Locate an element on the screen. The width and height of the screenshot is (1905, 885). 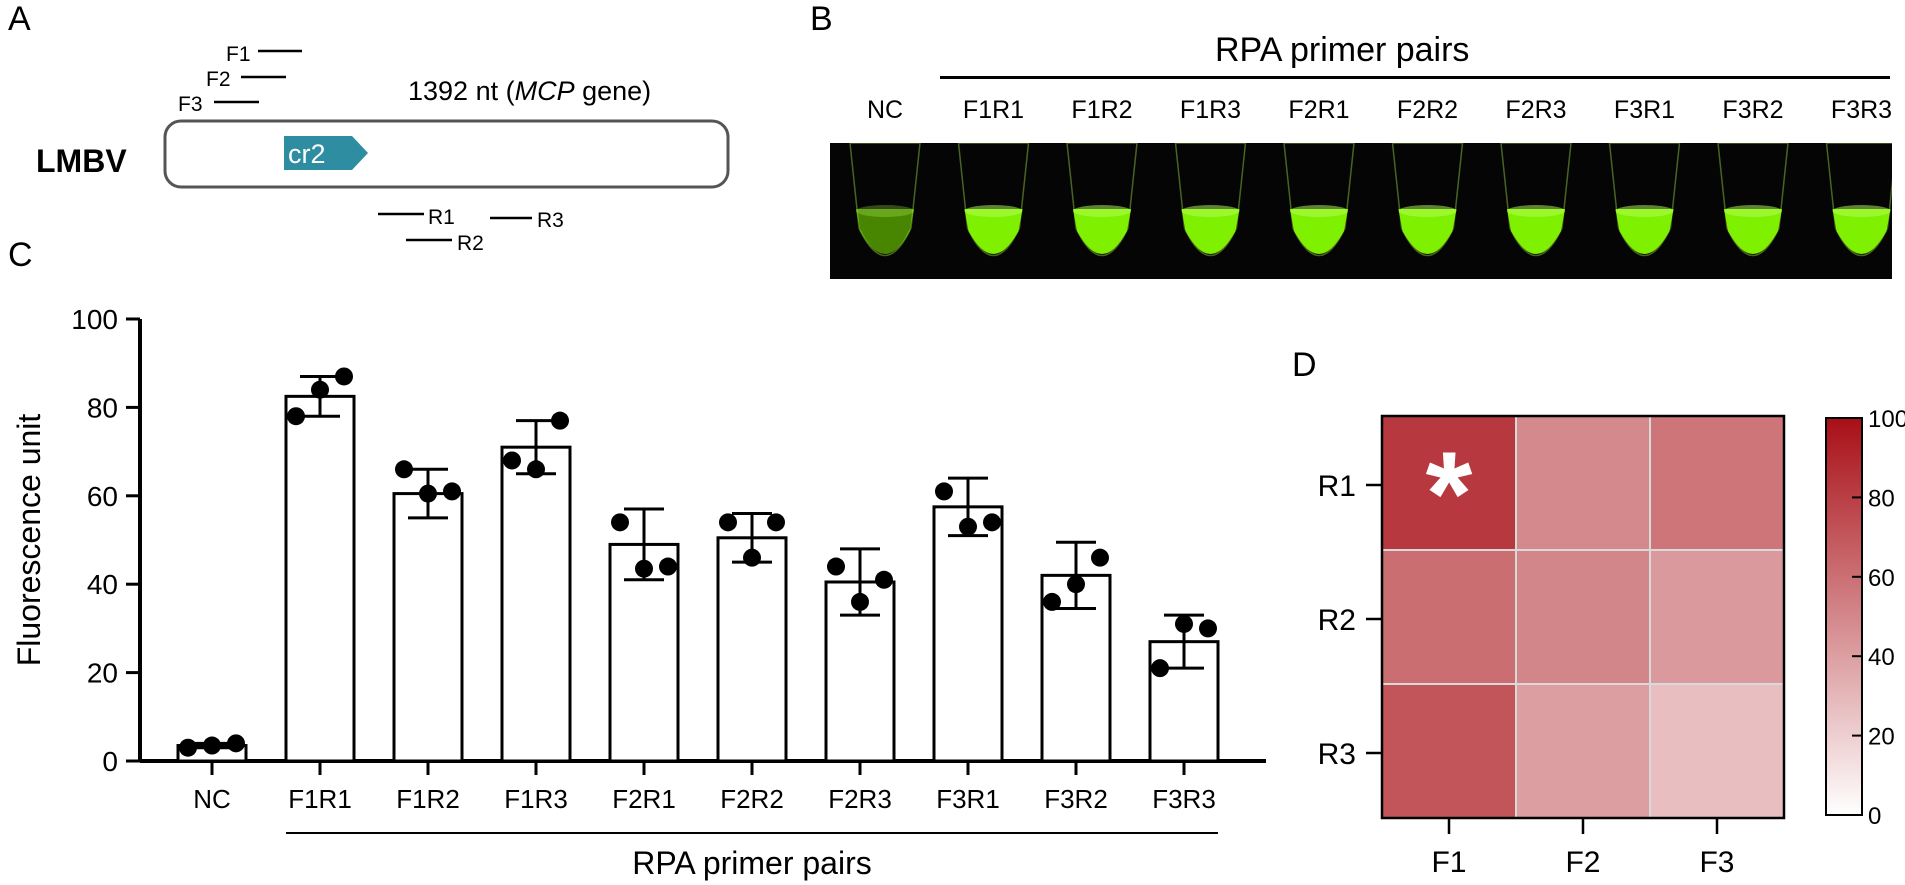
panel-letter-b: B is located at coordinates (821, 19).